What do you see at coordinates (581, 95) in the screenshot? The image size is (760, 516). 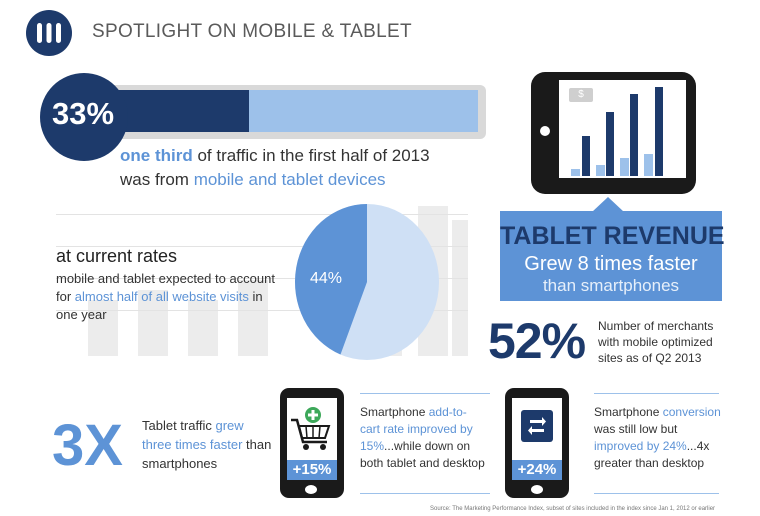 I see `money-icon: $` at bounding box center [581, 95].